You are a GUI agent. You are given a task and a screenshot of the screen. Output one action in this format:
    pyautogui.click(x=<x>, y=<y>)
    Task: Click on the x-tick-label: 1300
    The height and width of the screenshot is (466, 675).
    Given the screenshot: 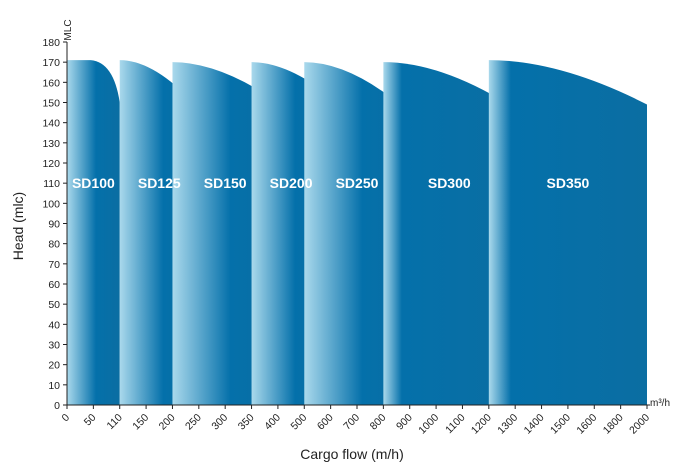 What is the action you would take?
    pyautogui.click(x=507, y=424)
    